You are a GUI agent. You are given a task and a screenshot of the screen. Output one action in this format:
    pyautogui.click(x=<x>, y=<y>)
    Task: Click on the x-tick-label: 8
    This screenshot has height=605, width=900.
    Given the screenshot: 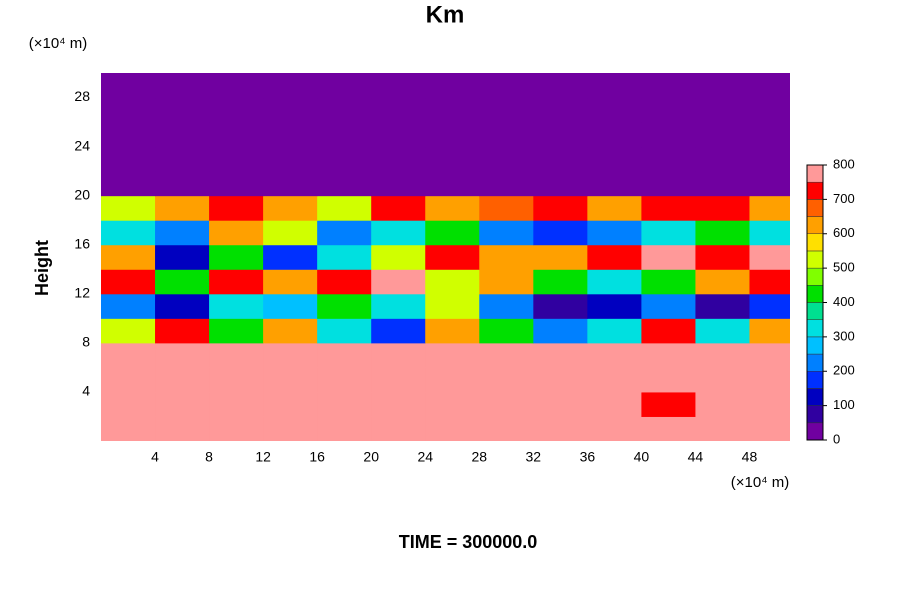 What is the action you would take?
    pyautogui.click(x=209, y=457)
    